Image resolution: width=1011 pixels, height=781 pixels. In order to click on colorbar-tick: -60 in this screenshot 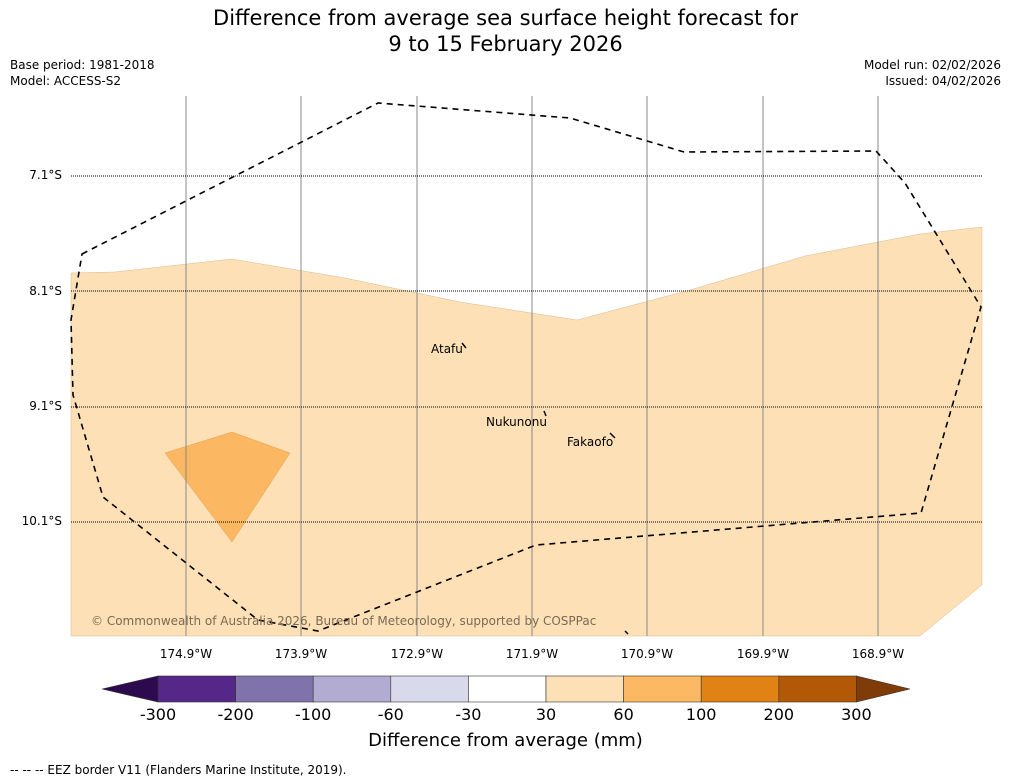, I will do `click(390, 714)`.